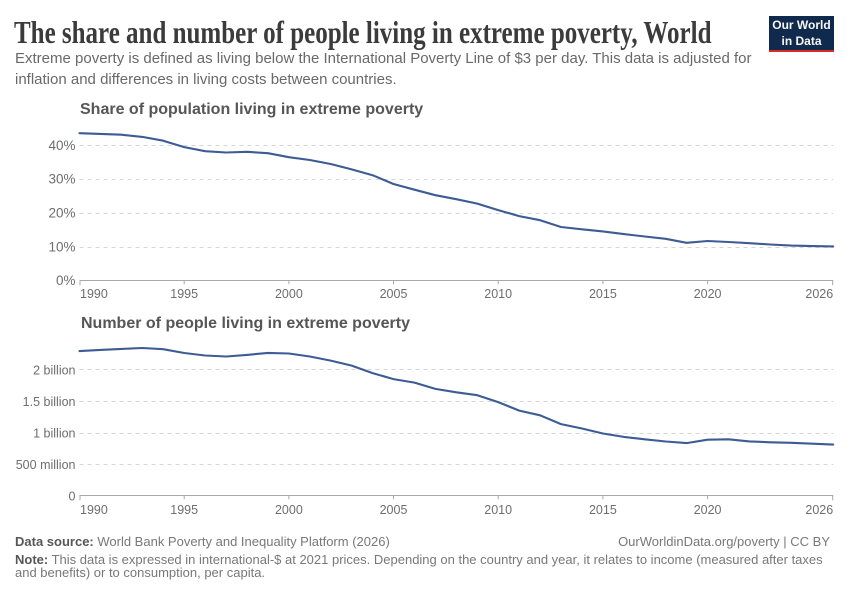  Describe the element at coordinates (61, 213) in the screenshot. I see `svg-text: 20%` at that location.